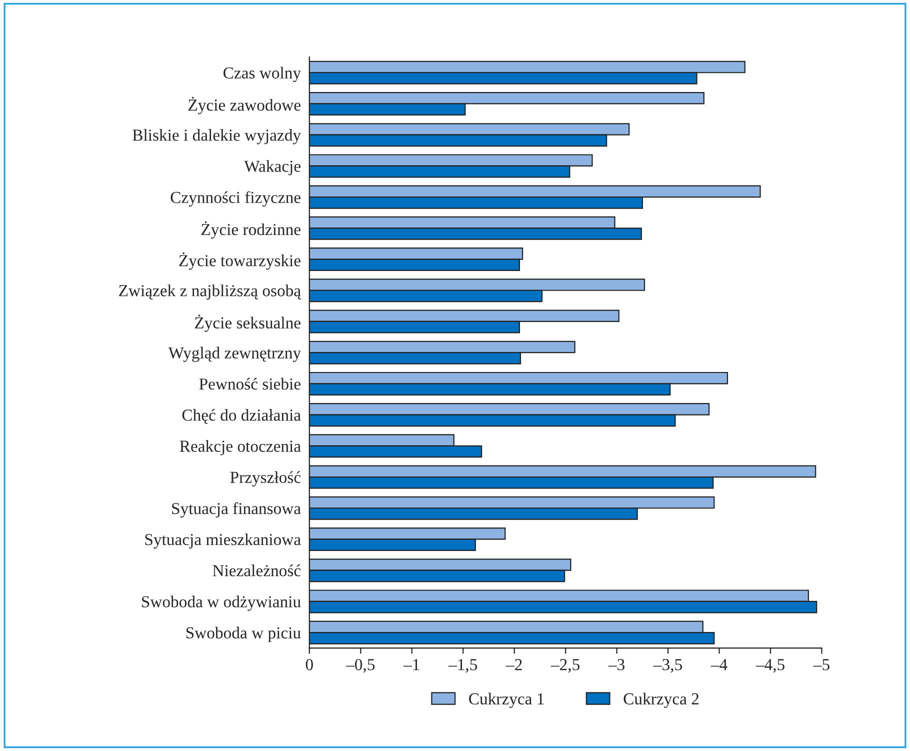 The height and width of the screenshot is (751, 910). Describe the element at coordinates (234, 354) in the screenshot. I see `y-tick-label: Wygląd zewnętrzny` at that location.